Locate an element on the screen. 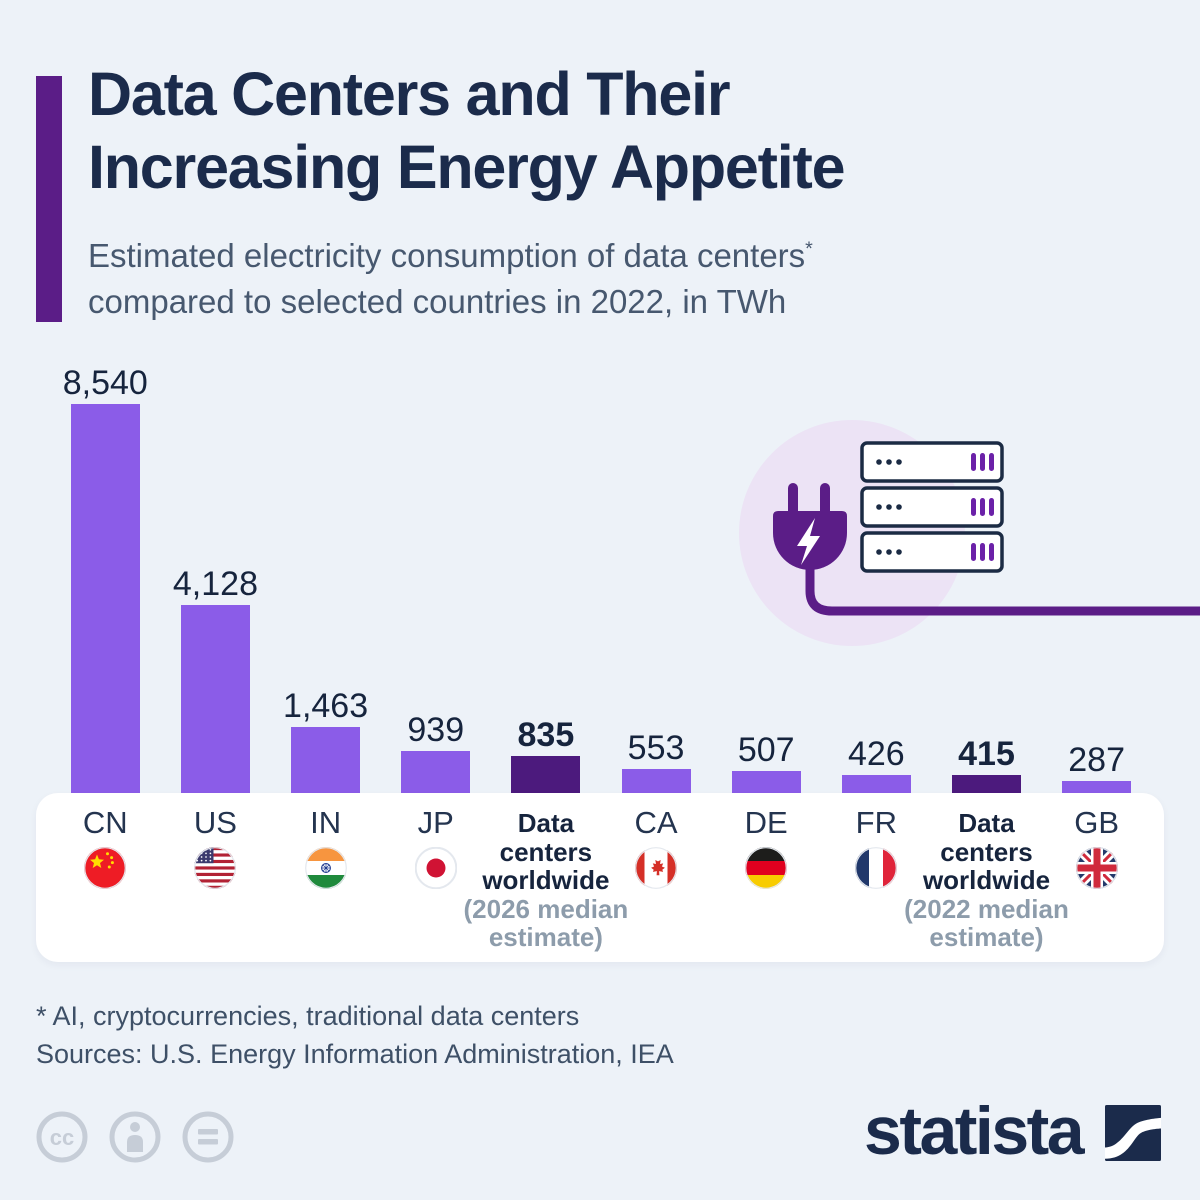 Image resolution: width=1200 pixels, height=1200 pixels. axis-label-de: DE is located at coordinates (766, 848).